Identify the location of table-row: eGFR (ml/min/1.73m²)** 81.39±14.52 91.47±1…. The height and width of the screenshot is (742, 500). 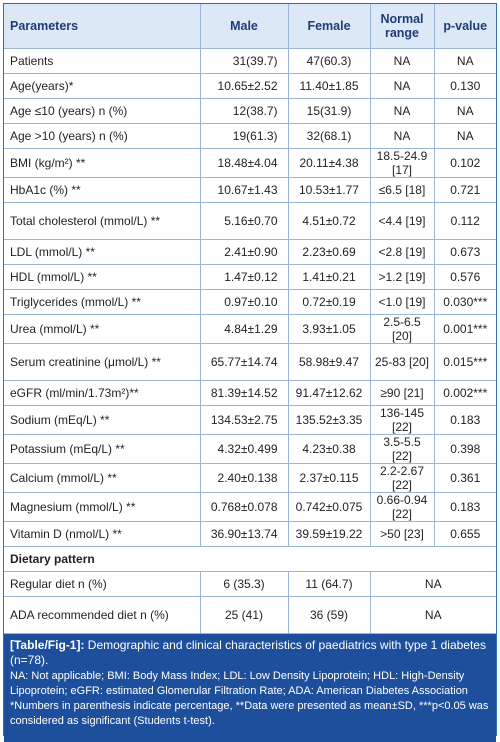
(250, 393).